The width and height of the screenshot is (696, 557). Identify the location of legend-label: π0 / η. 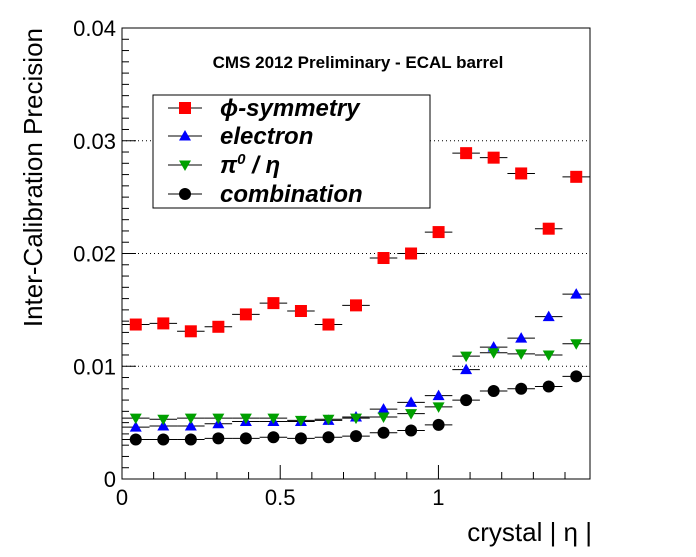
(250, 165).